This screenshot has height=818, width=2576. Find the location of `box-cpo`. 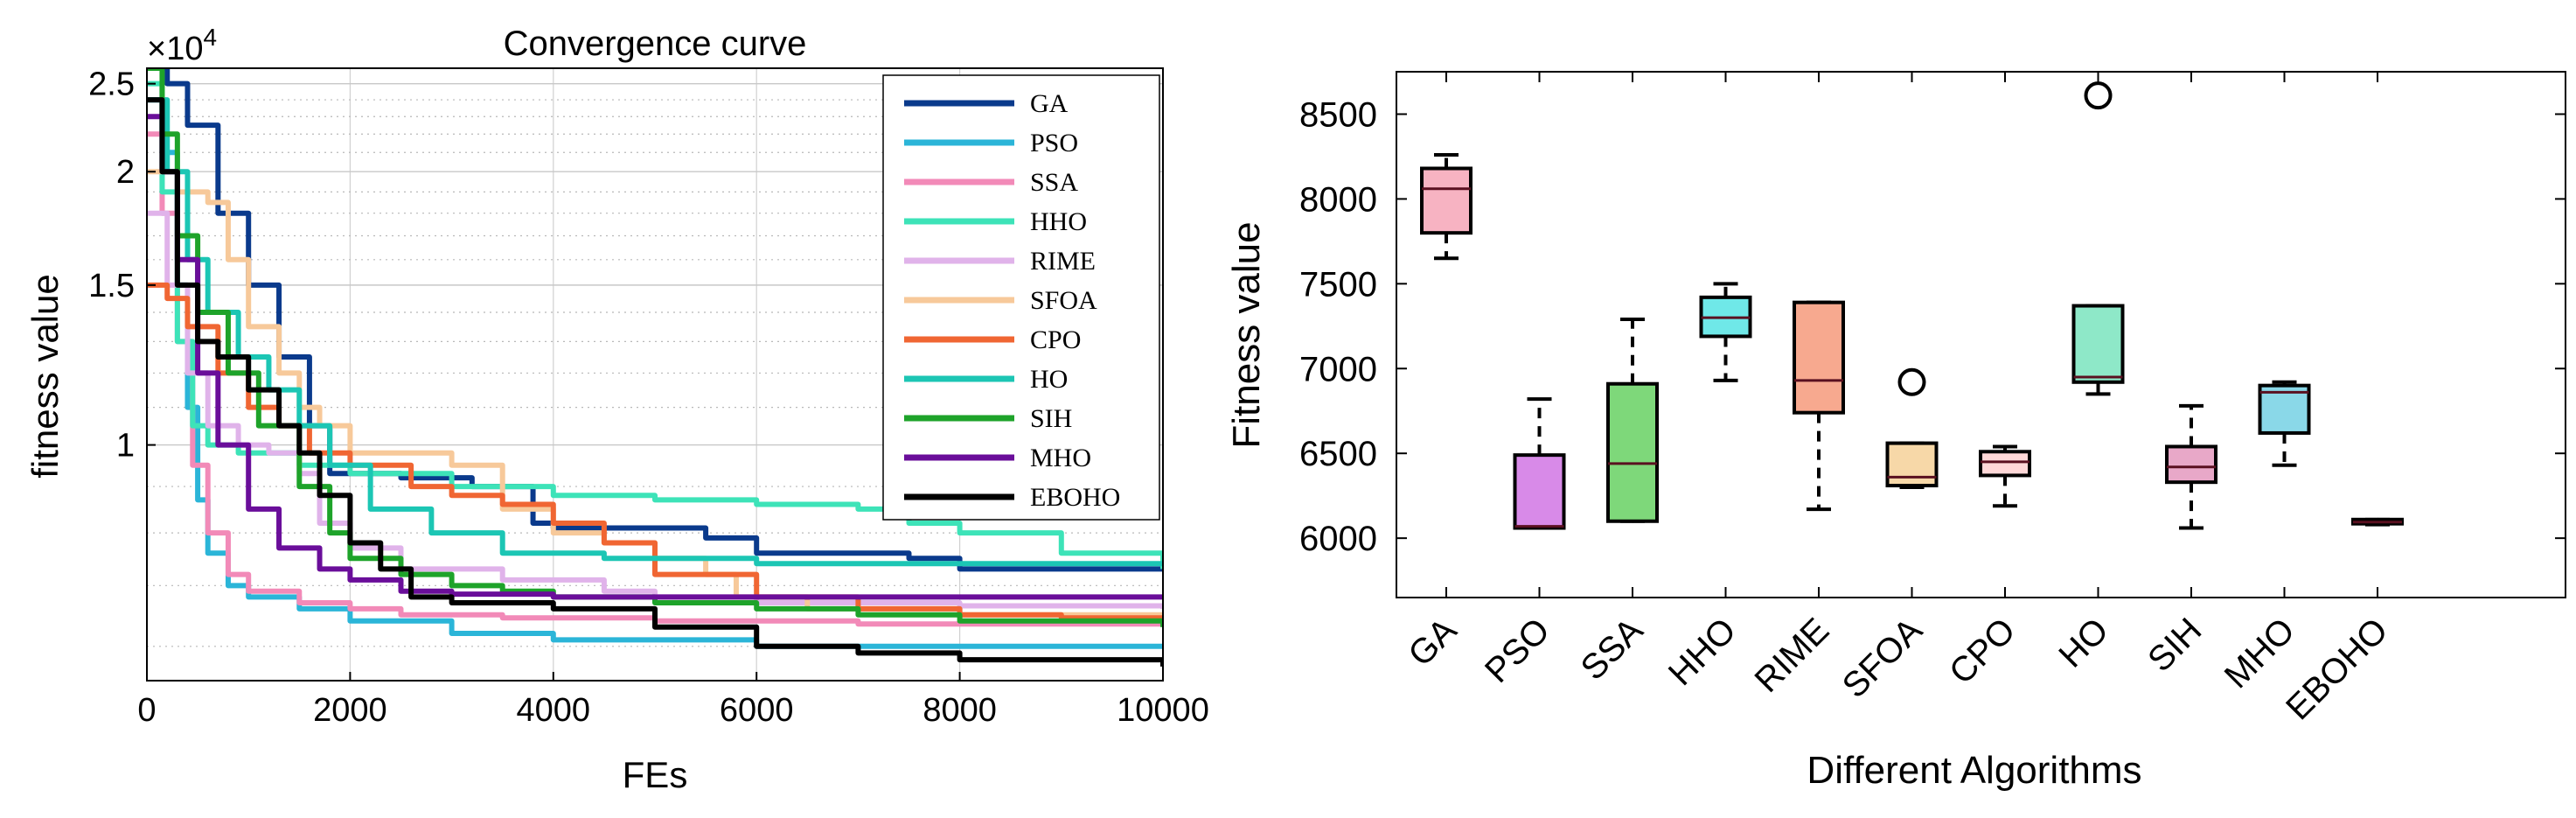

box-cpo is located at coordinates (2005, 476).